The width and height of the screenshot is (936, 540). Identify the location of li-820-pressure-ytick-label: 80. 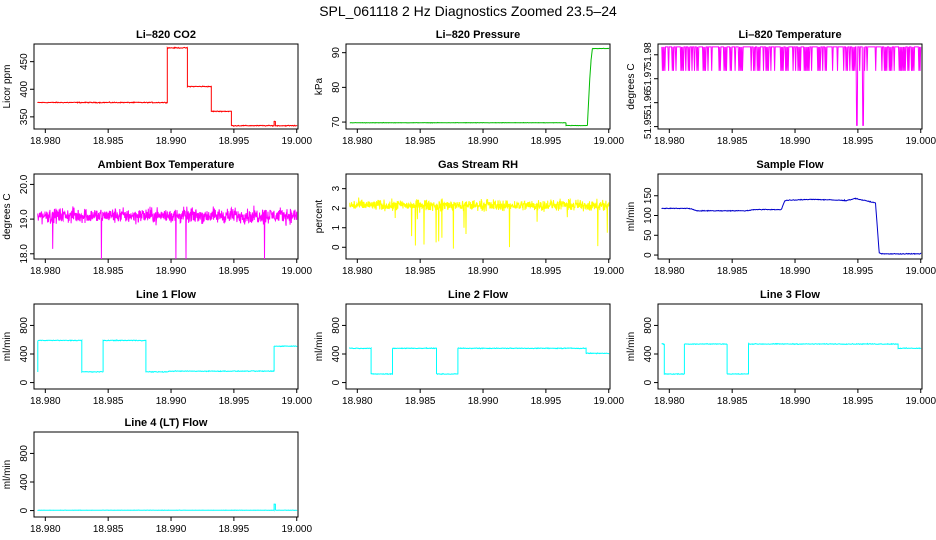
(336, 87).